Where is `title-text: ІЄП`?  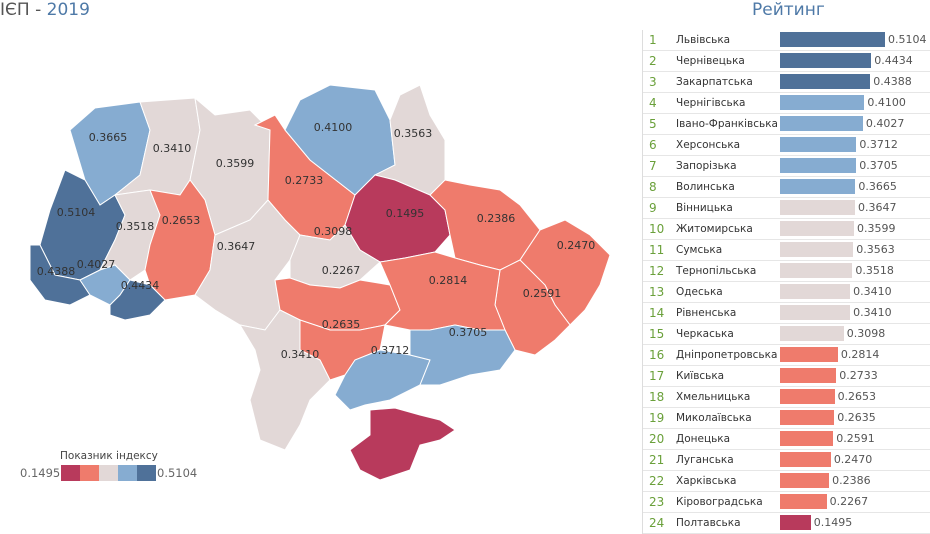
title-text: ІЄП is located at coordinates (15, 10).